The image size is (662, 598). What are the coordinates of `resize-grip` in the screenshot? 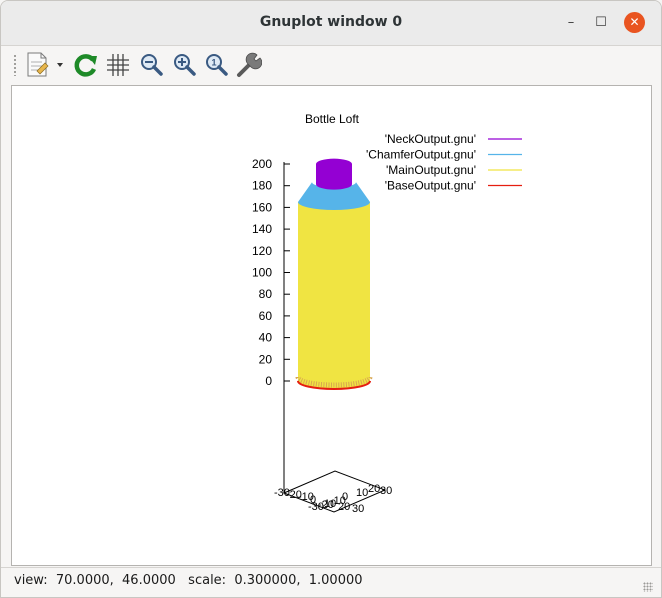 It's located at (648, 587).